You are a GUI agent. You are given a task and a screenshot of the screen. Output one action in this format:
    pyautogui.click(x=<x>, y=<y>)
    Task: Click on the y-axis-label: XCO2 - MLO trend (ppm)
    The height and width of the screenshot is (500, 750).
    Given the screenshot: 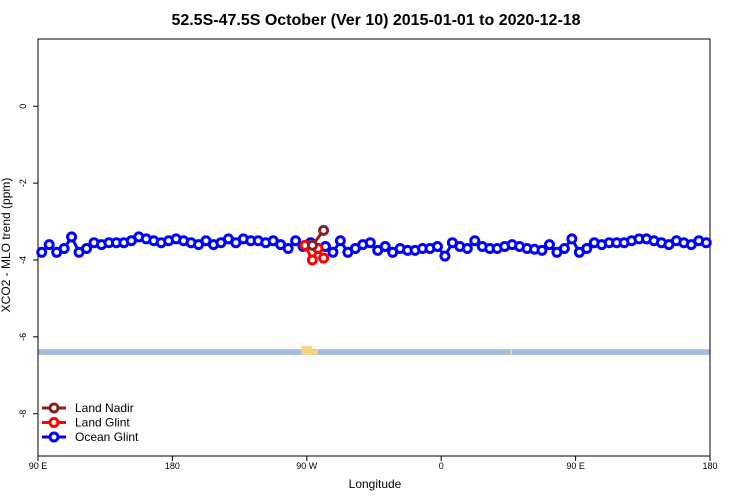 What is the action you would take?
    pyautogui.click(x=6, y=245)
    